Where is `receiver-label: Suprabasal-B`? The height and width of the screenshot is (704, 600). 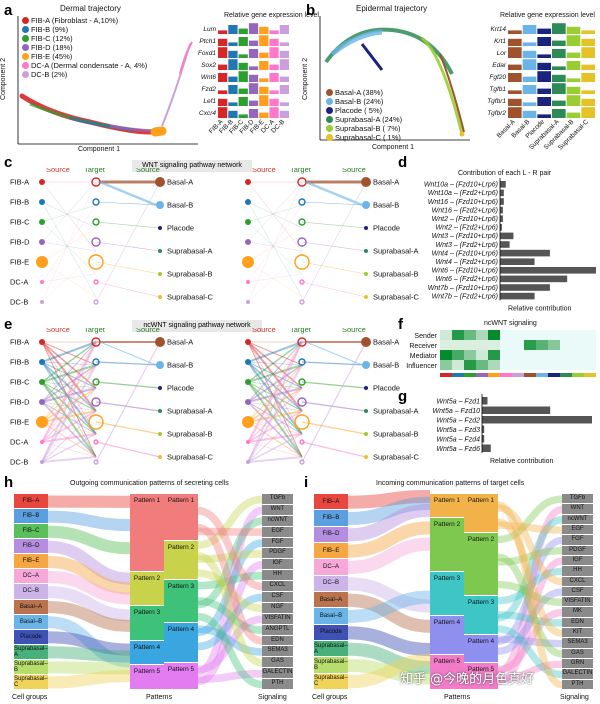
receiver-label: Suprabasal-B is located at coordinates (189, 434).